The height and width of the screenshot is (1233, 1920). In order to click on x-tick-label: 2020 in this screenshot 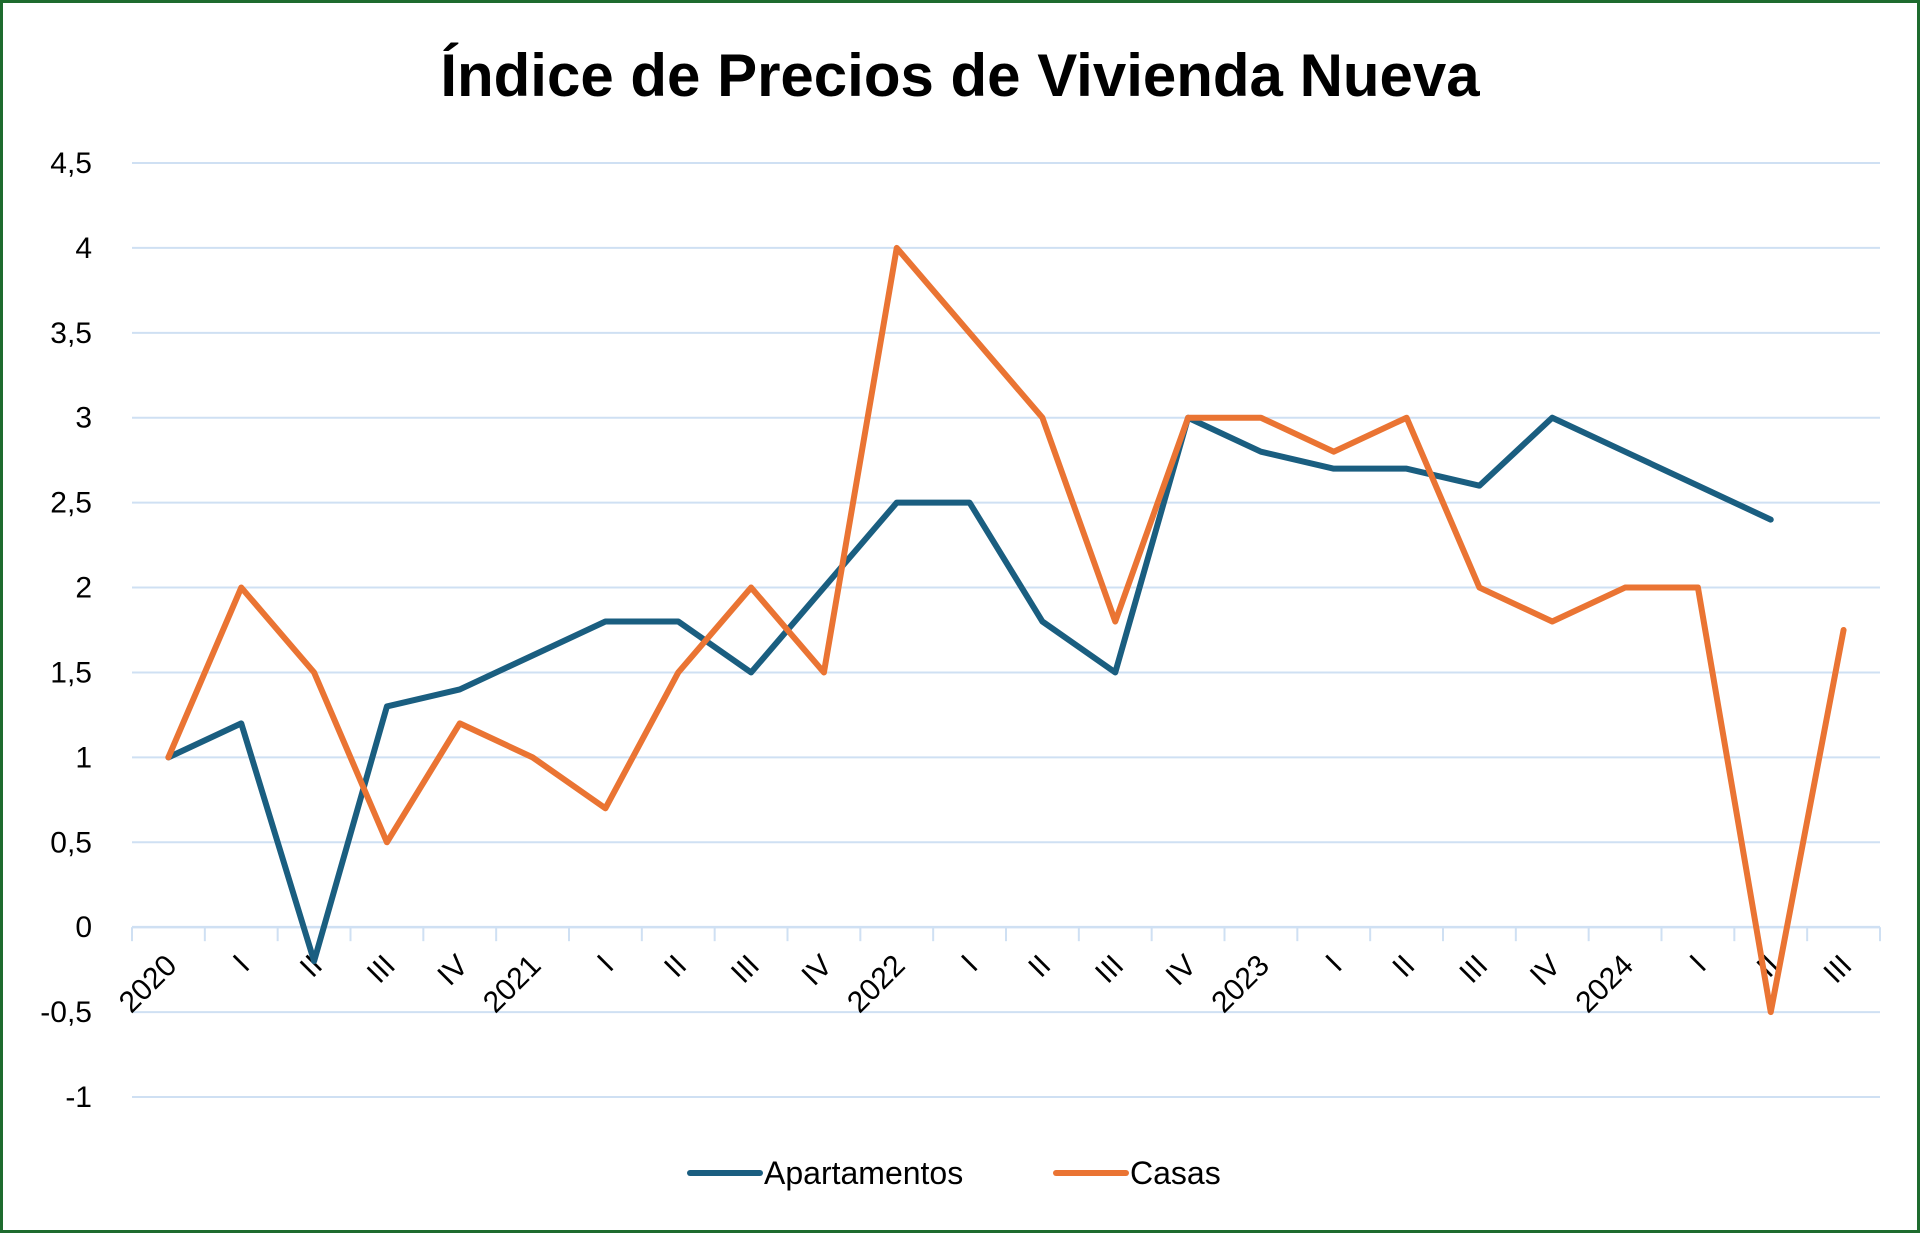, I will do `click(148, 984)`.